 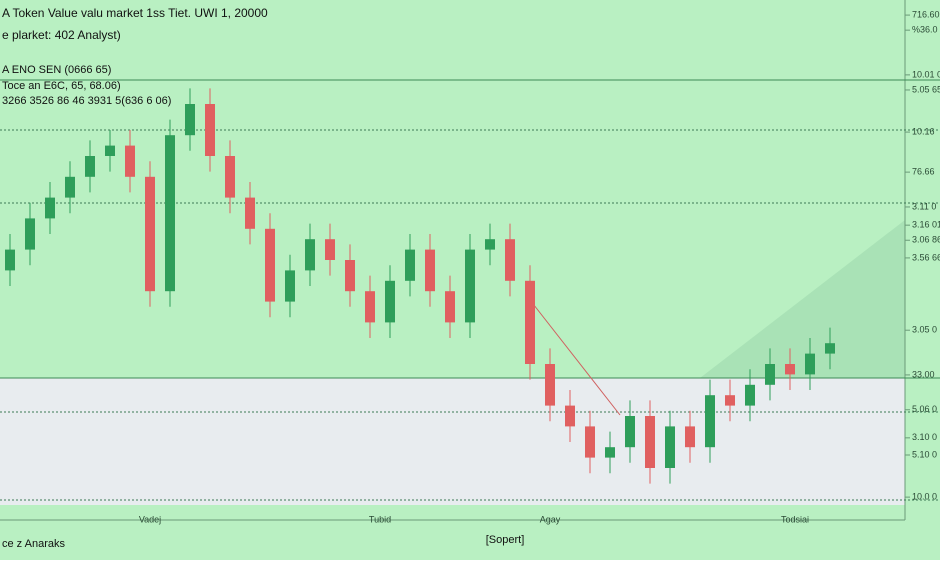 What do you see at coordinates (924, 454) in the screenshot?
I see `y-tick-label: 5.10 0` at bounding box center [924, 454].